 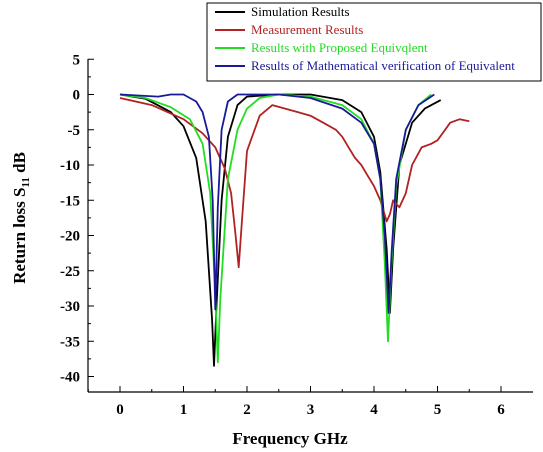 I want to click on x-tick-label: 3, so click(x=311, y=410).